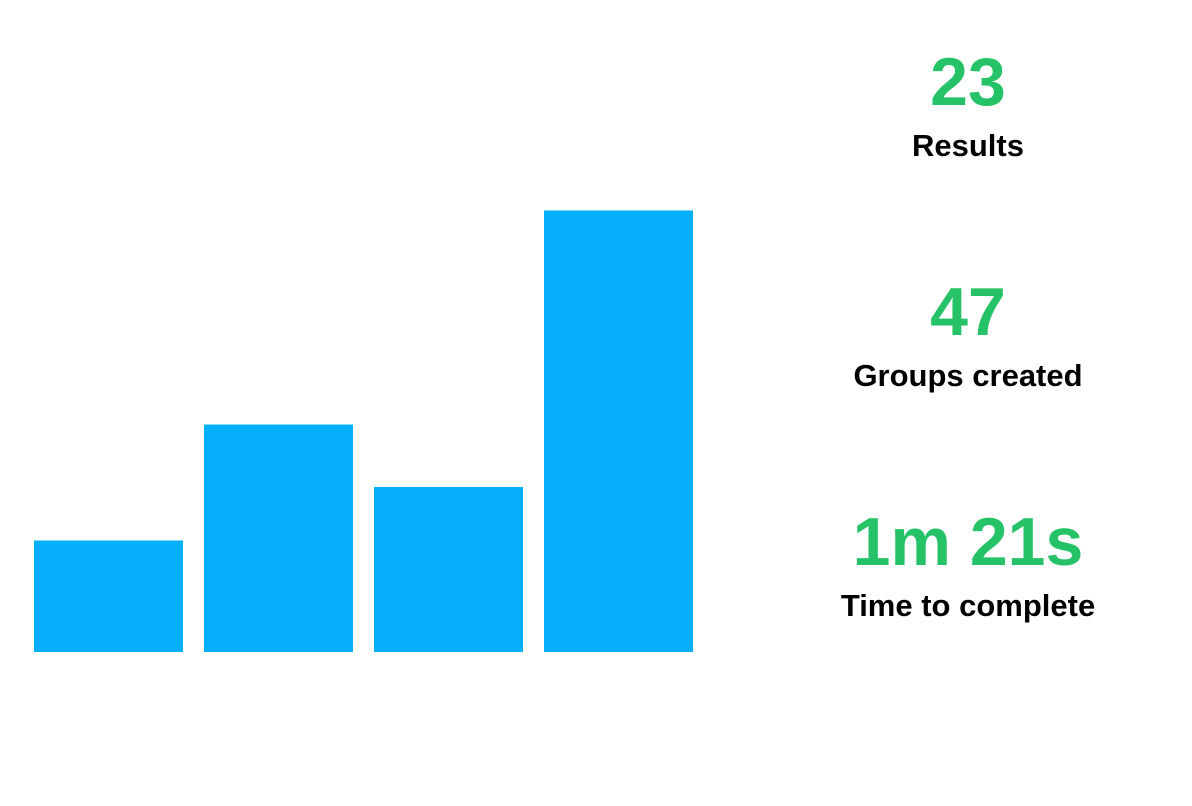 This screenshot has width=1192, height=806. Describe the element at coordinates (968, 312) in the screenshot. I see `stat-value: 47` at that location.